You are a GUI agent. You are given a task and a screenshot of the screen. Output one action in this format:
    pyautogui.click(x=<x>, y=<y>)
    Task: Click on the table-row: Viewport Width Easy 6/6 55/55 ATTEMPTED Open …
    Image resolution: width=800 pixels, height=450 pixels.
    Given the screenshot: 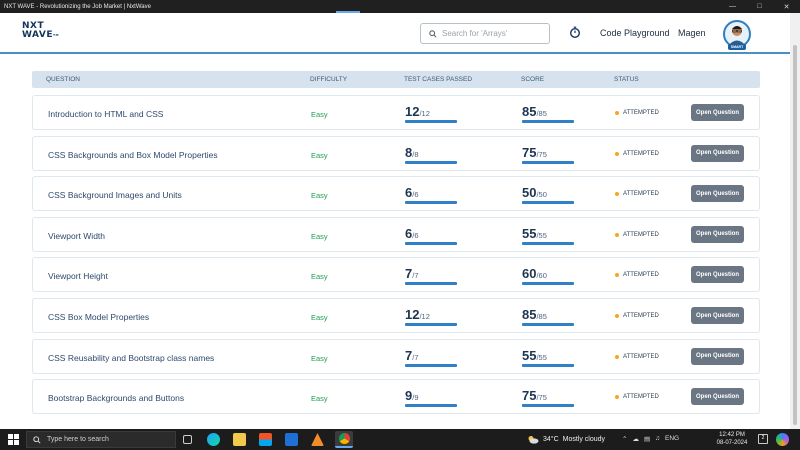 What is the action you would take?
    pyautogui.click(x=396, y=234)
    